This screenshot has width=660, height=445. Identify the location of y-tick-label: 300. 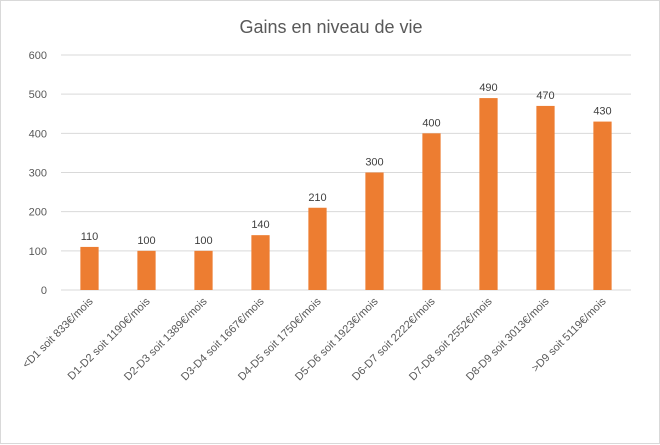
(38, 174).